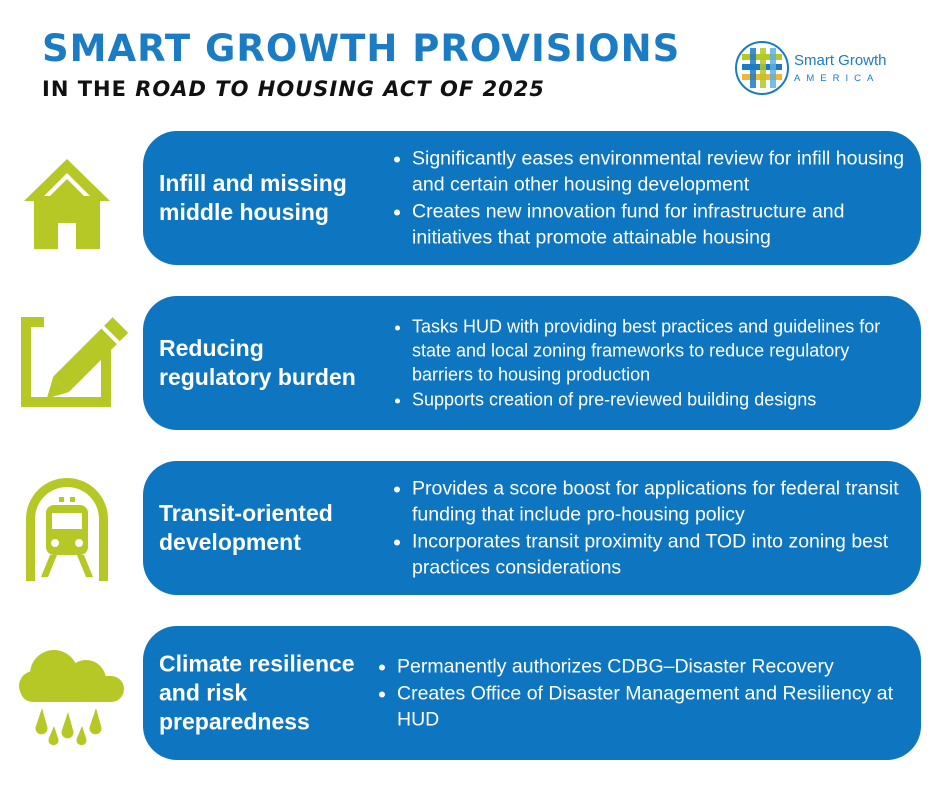  What do you see at coordinates (837, 78) in the screenshot?
I see `logo-sub: AMERICA` at bounding box center [837, 78].